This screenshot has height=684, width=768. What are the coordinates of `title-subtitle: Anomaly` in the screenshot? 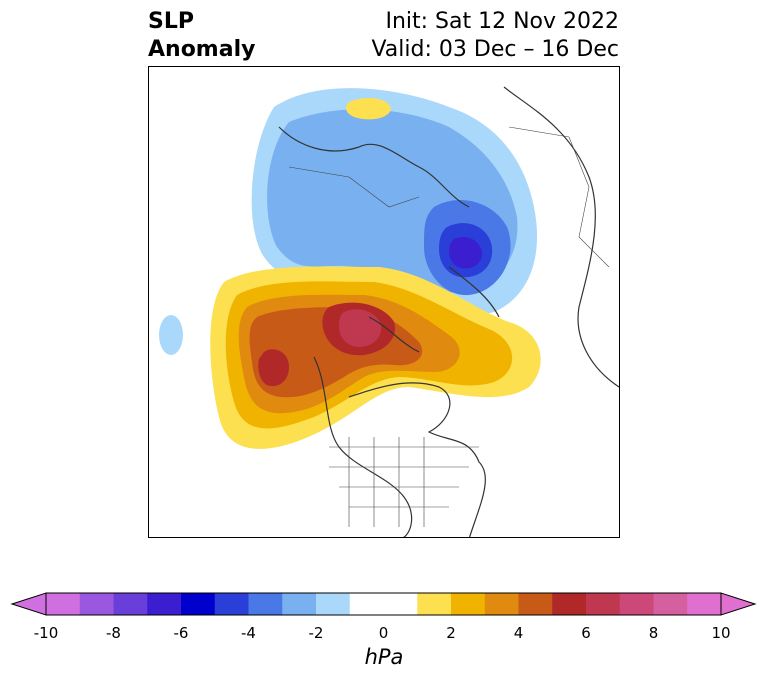 It's located at (202, 49).